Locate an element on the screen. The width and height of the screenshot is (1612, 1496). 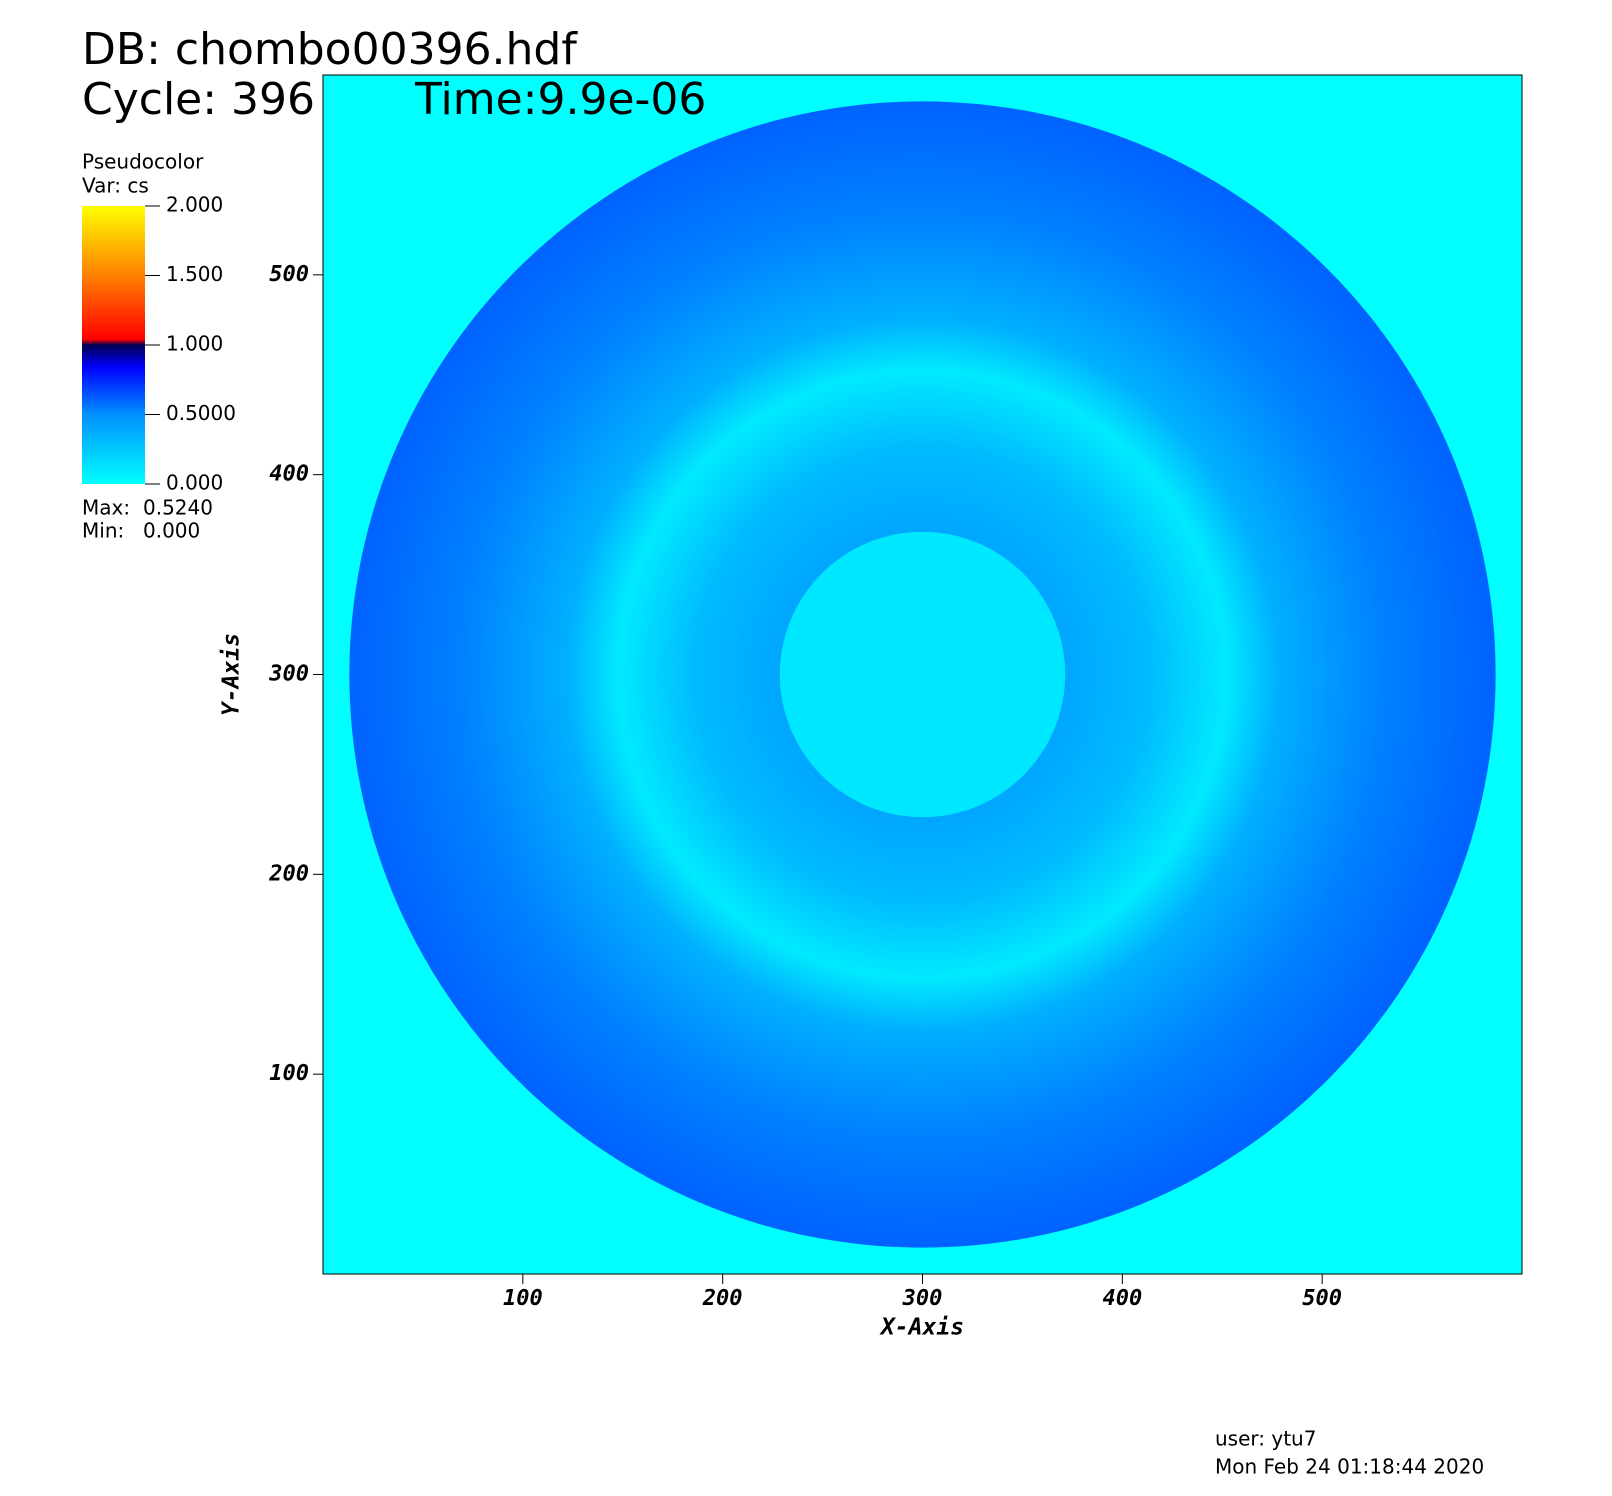
y-tick-label: 500 is located at coordinates (289, 274).